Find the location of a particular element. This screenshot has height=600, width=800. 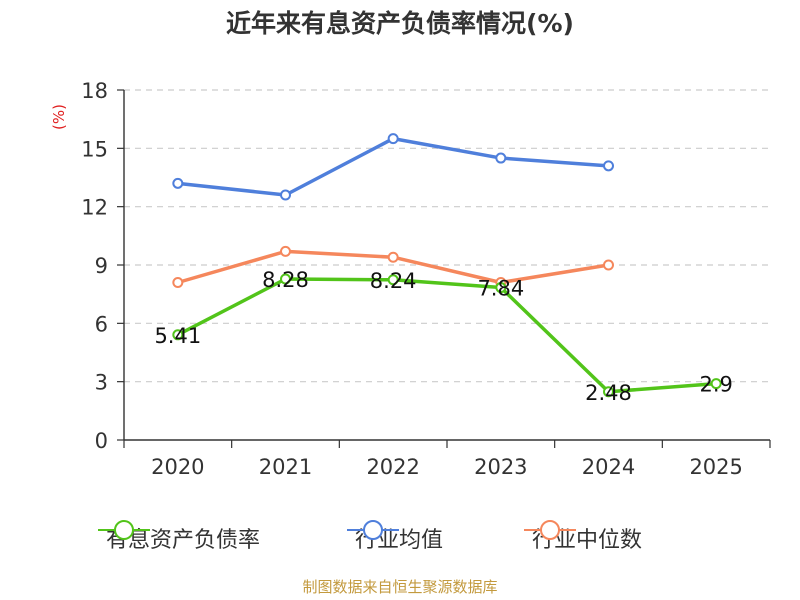

data-source-footer: 制图数据来自恒生聚源数据库 is located at coordinates (400, 587).